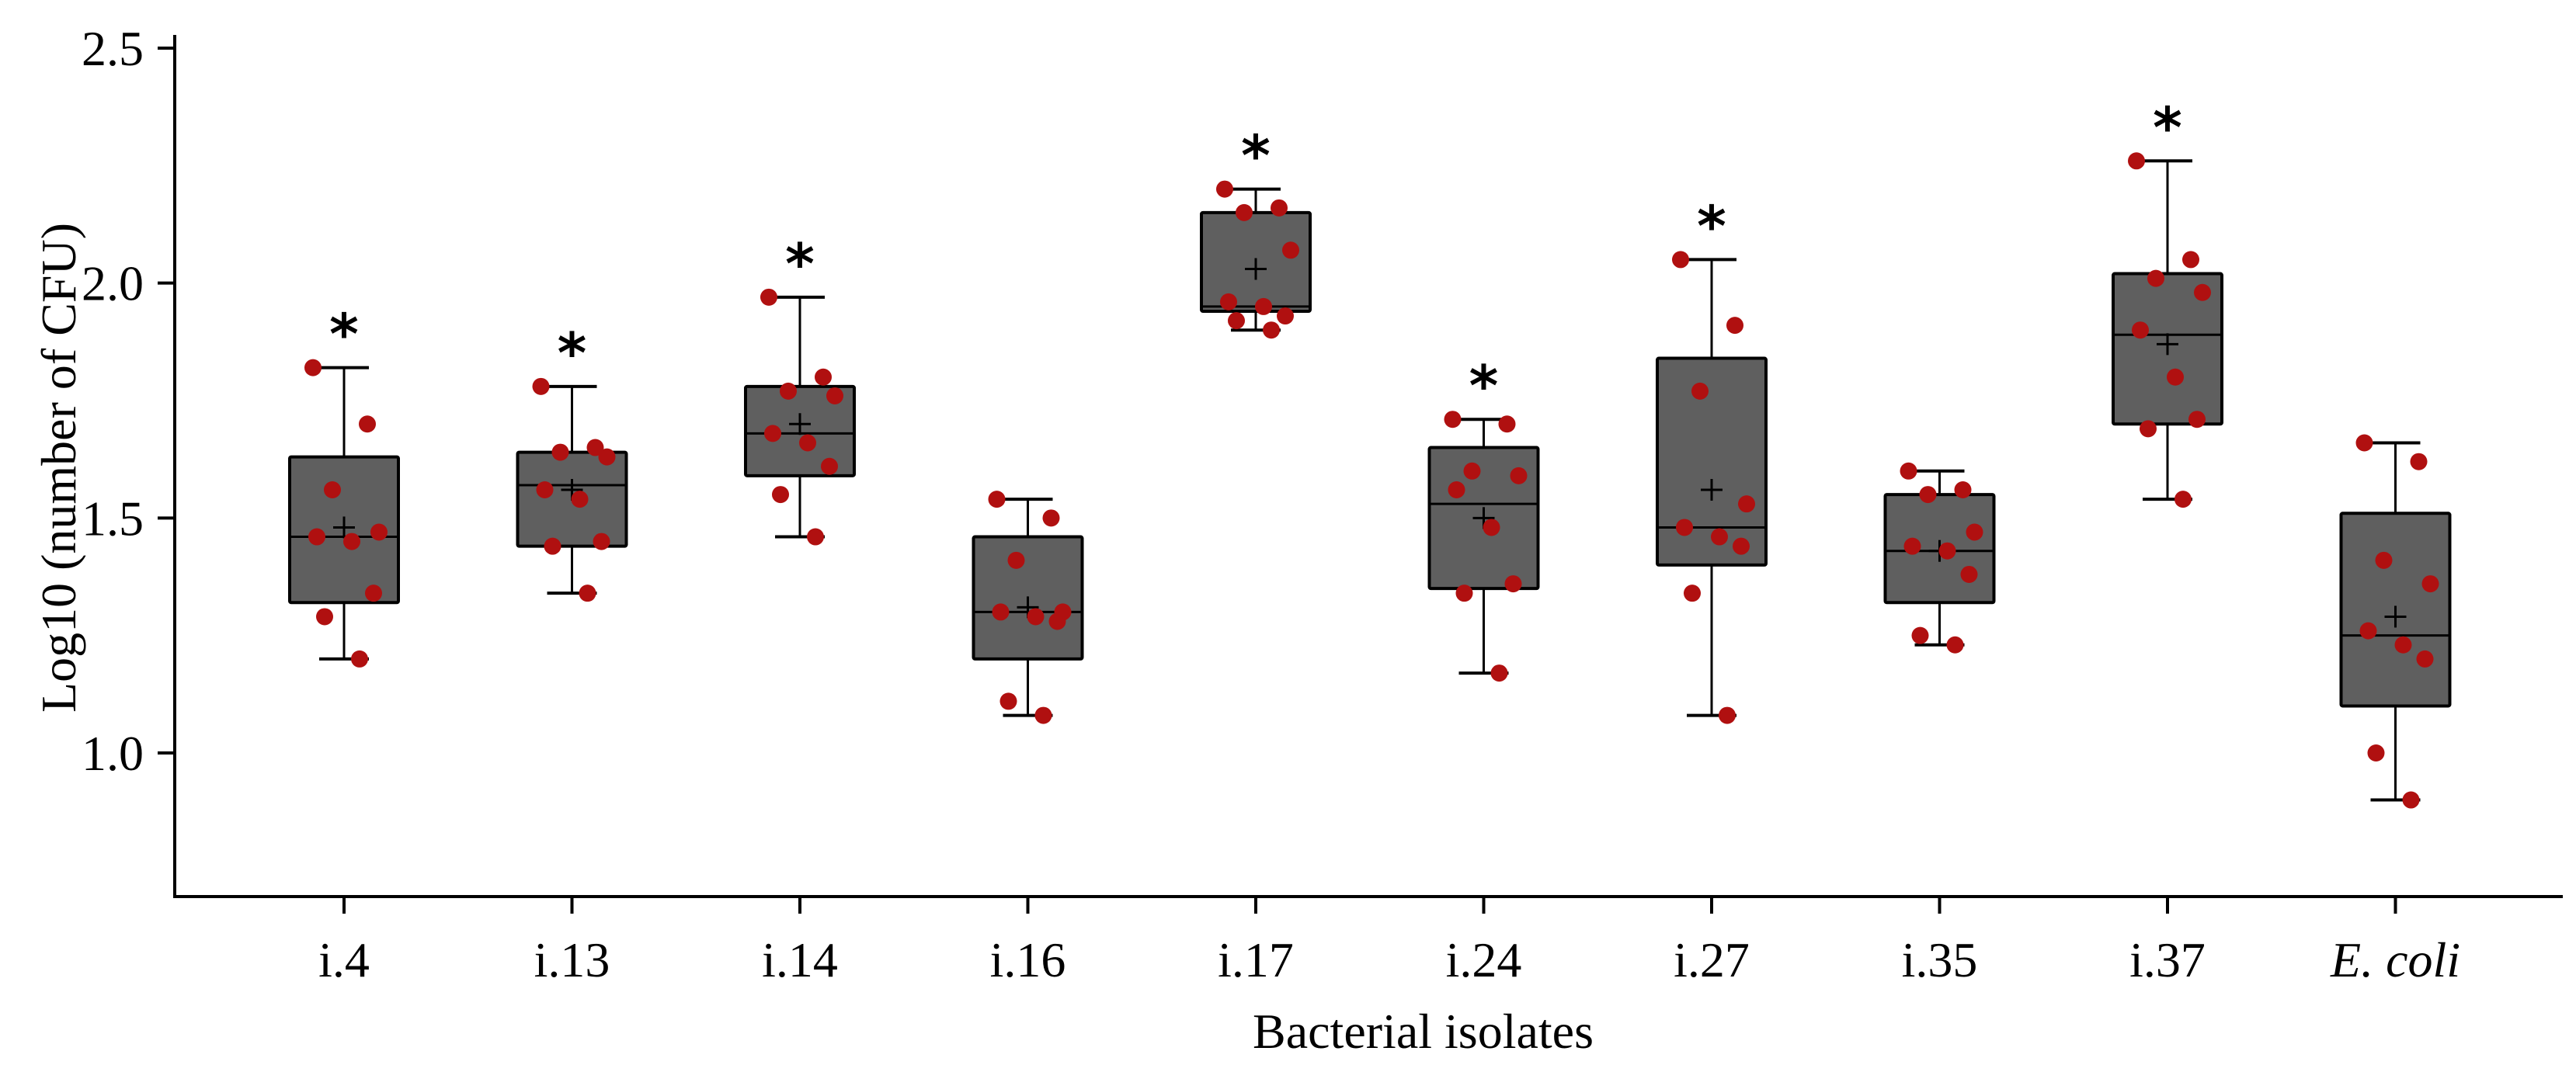  What do you see at coordinates (344, 959) in the screenshot?
I see `x-tick-label: i.4` at bounding box center [344, 959].